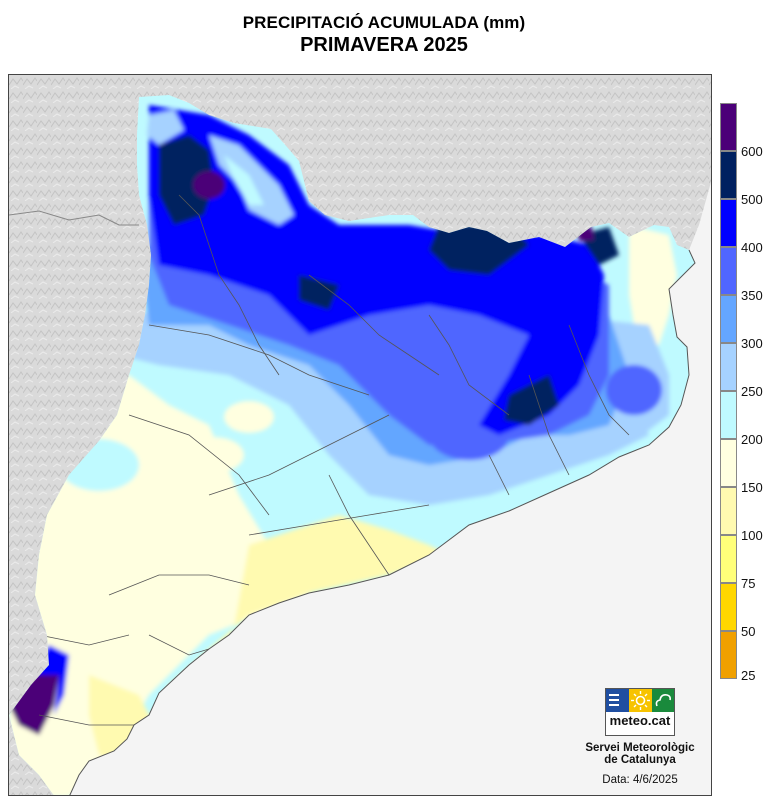 The image size is (768, 804). Describe the element at coordinates (752, 535) in the screenshot. I see `legend-label: 100` at that location.